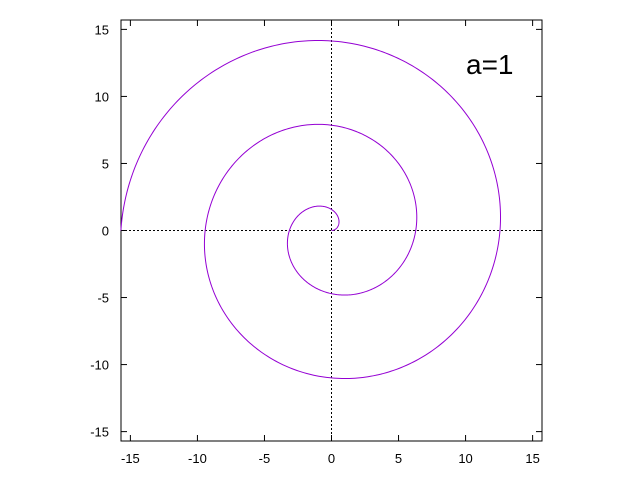 The image size is (640, 480). Describe the element at coordinates (99, 432) in the screenshot. I see `y-tick-label: -15` at that location.